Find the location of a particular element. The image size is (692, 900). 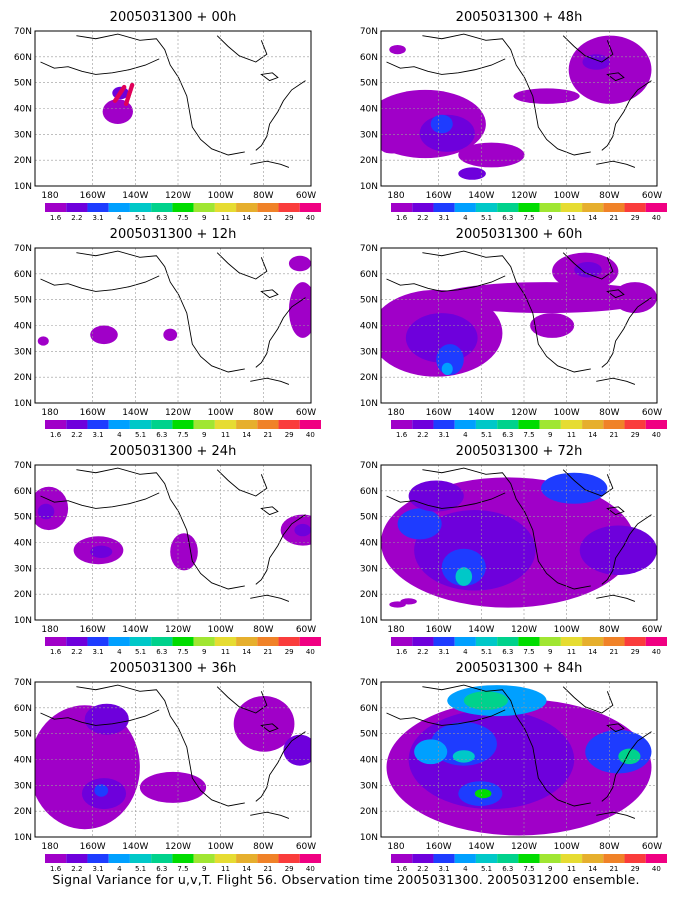

colorbar-label: 1.6 is located at coordinates (56, 869).